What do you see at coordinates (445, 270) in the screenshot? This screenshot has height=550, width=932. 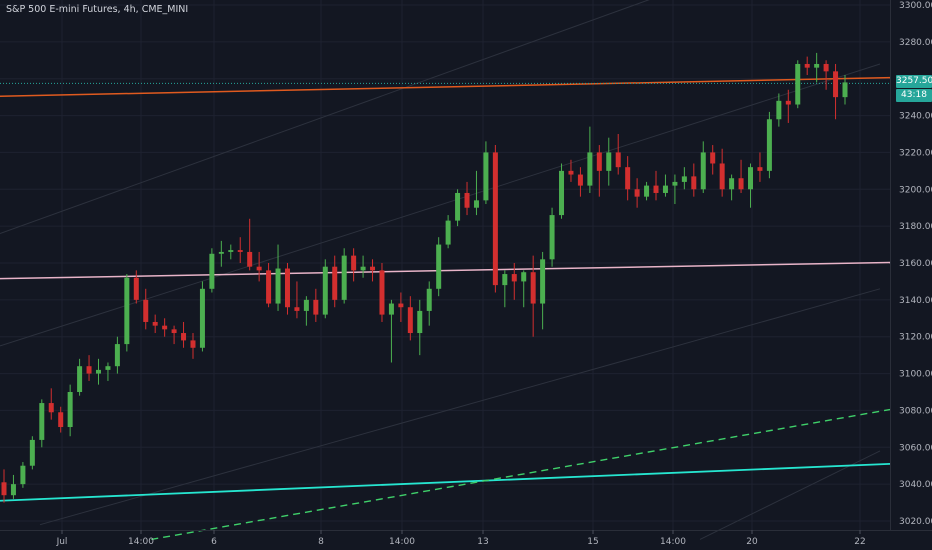 I see `trendline` at bounding box center [445, 270].